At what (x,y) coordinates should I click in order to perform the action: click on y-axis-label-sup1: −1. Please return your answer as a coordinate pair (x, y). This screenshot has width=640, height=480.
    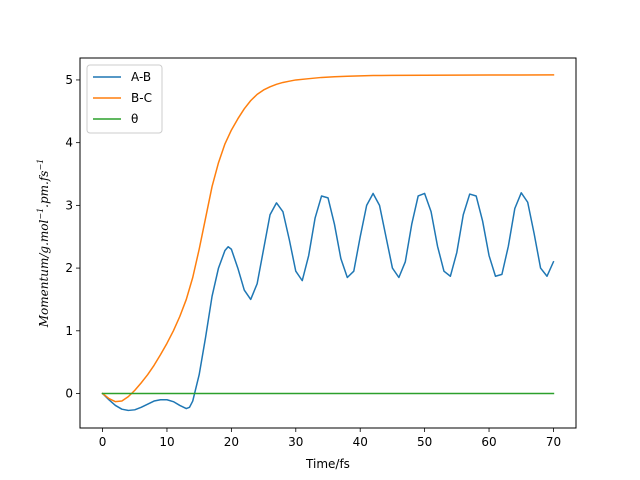
    Looking at the image, I should click on (40, 214).